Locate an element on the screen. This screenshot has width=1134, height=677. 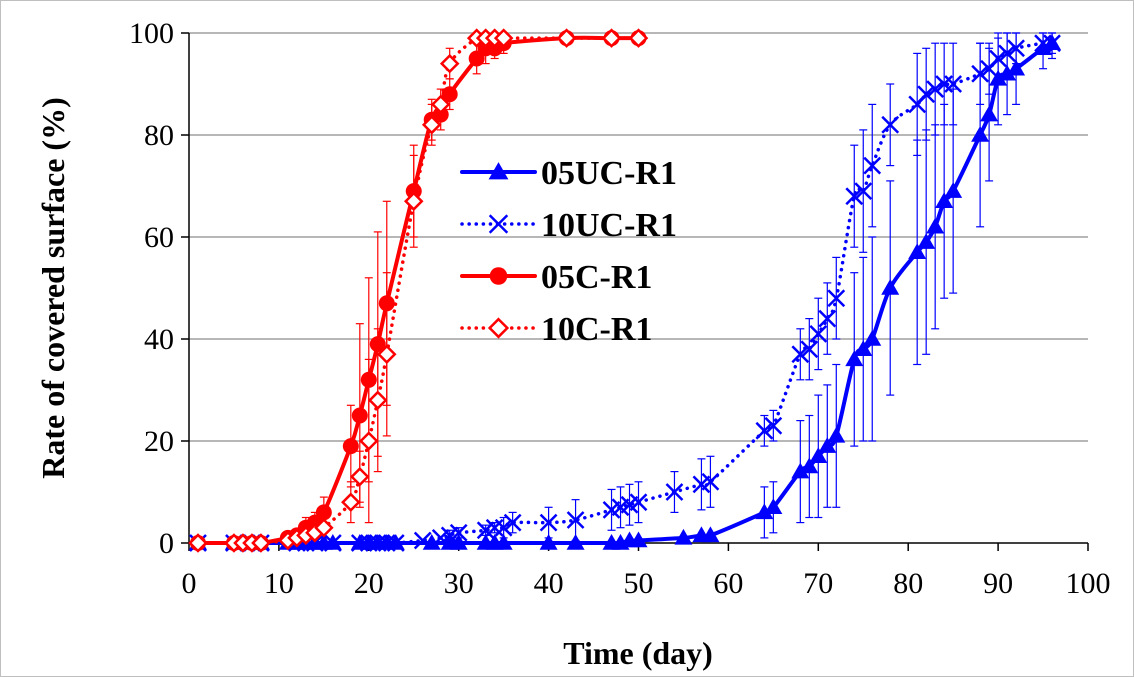
y-tick-label-60: 60 is located at coordinates (159, 237).